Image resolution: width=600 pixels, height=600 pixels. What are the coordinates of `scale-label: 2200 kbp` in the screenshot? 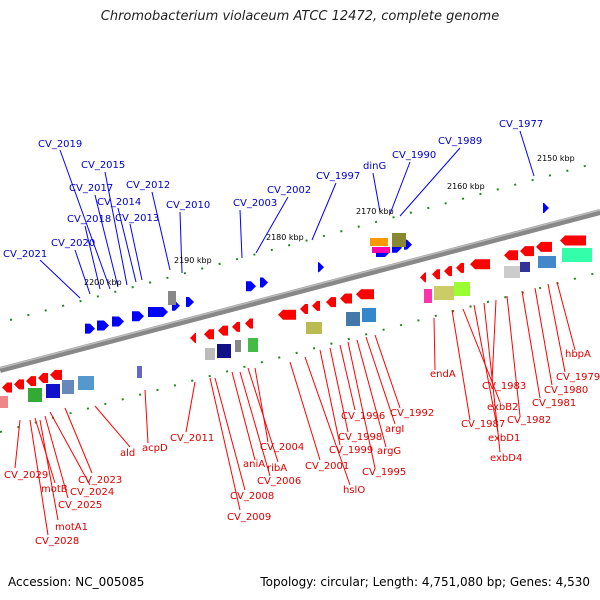 It's located at (103, 282).